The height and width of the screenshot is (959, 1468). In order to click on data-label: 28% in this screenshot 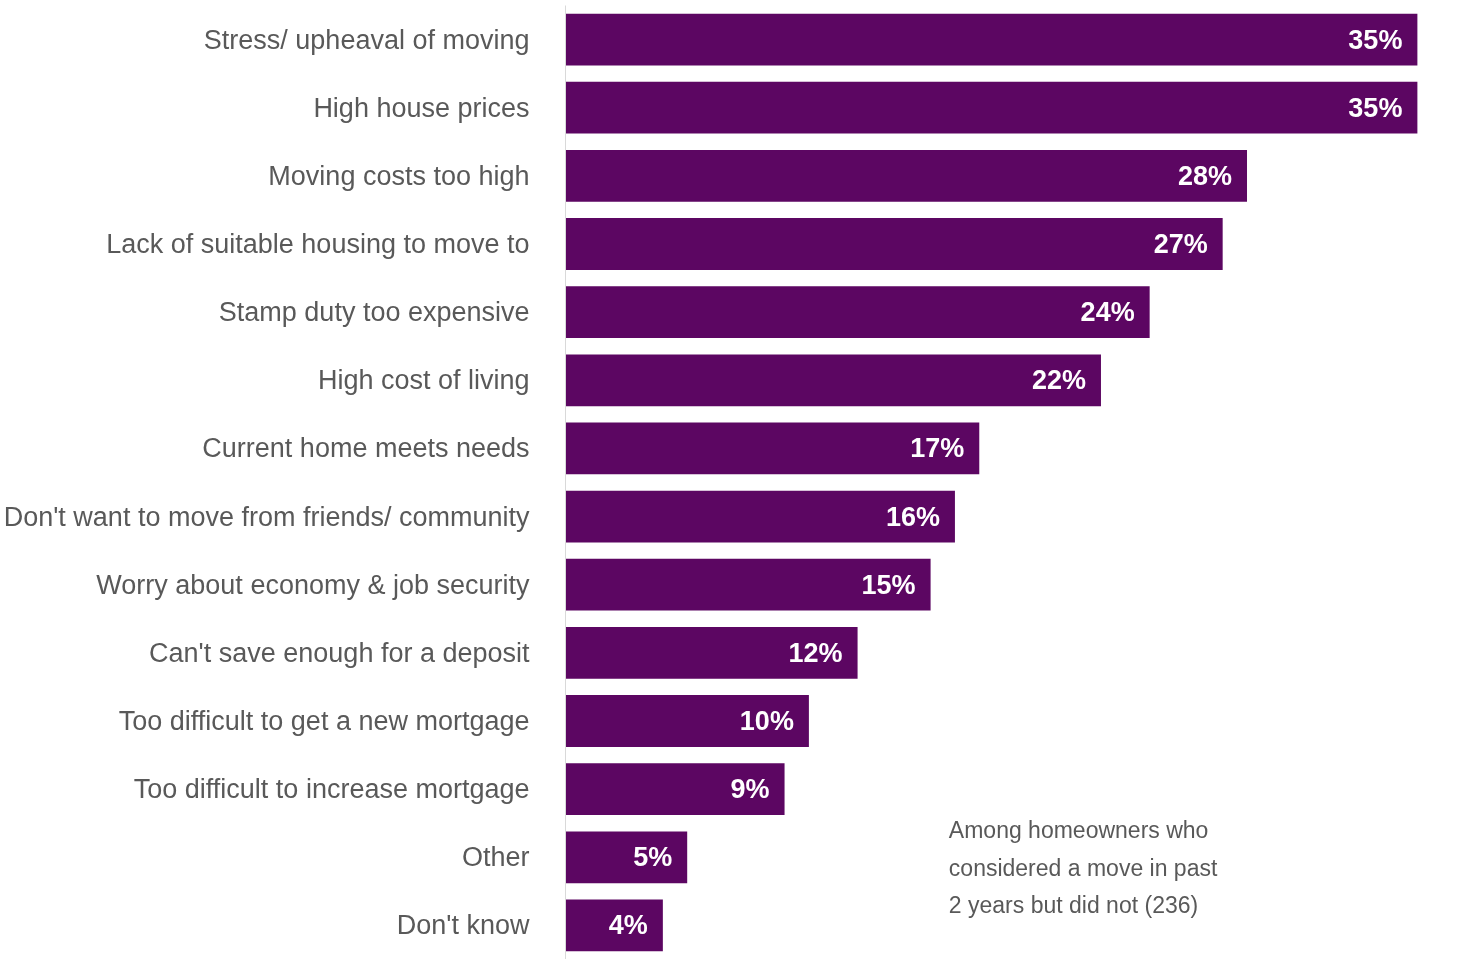, I will do `click(1205, 175)`.